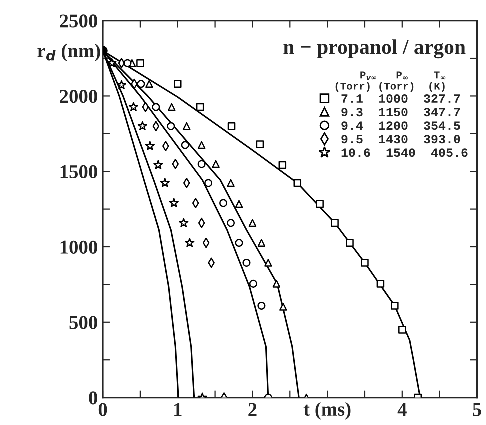  What do you see at coordinates (401, 99) in the screenshot?
I see `legend-label: 7.1 1000 327.7` at bounding box center [401, 99].